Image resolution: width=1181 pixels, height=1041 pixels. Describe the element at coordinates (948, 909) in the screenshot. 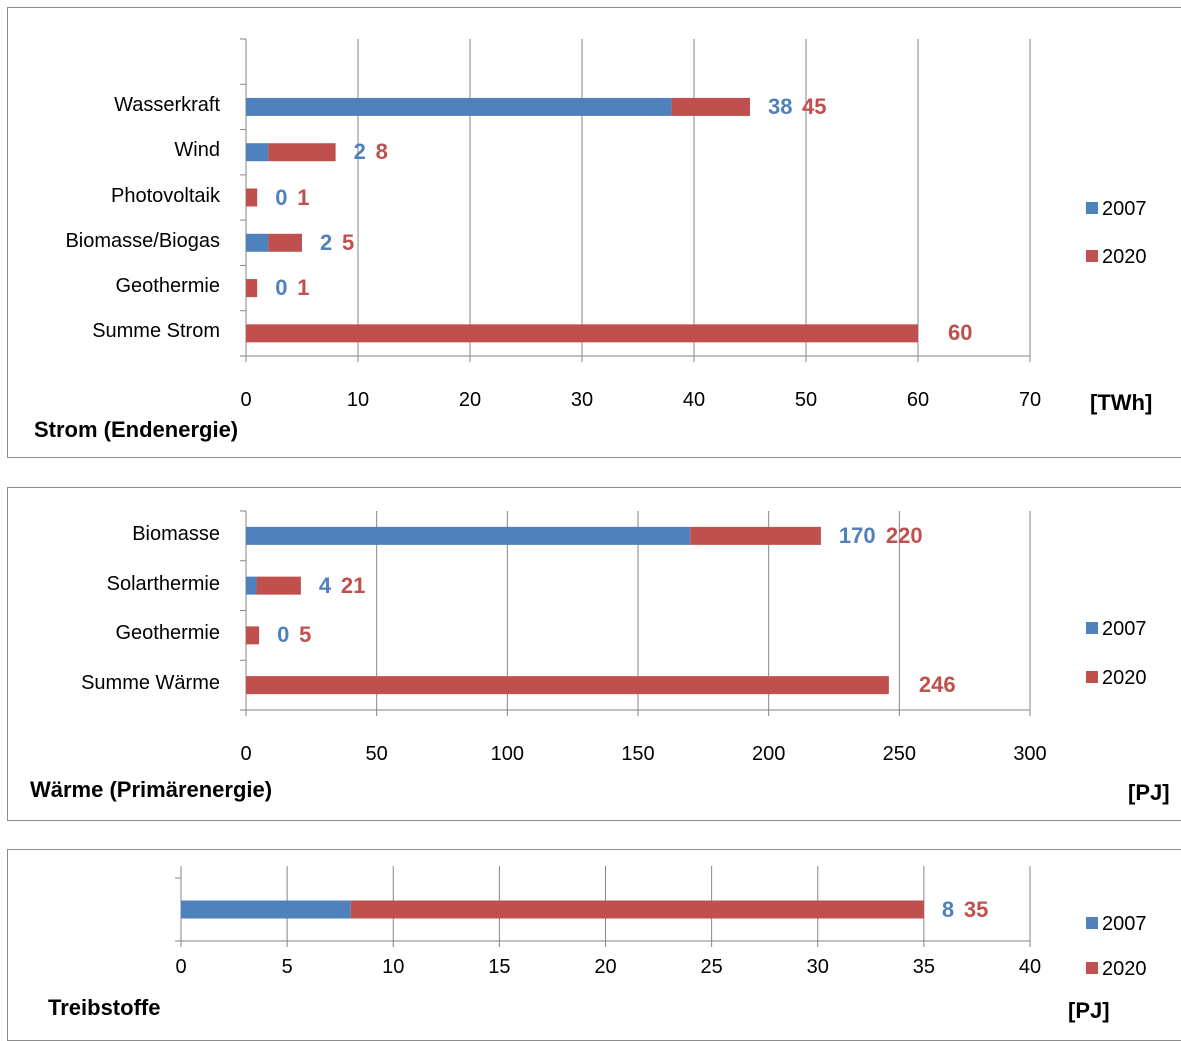

I see `value-label-2007: 8` at that location.